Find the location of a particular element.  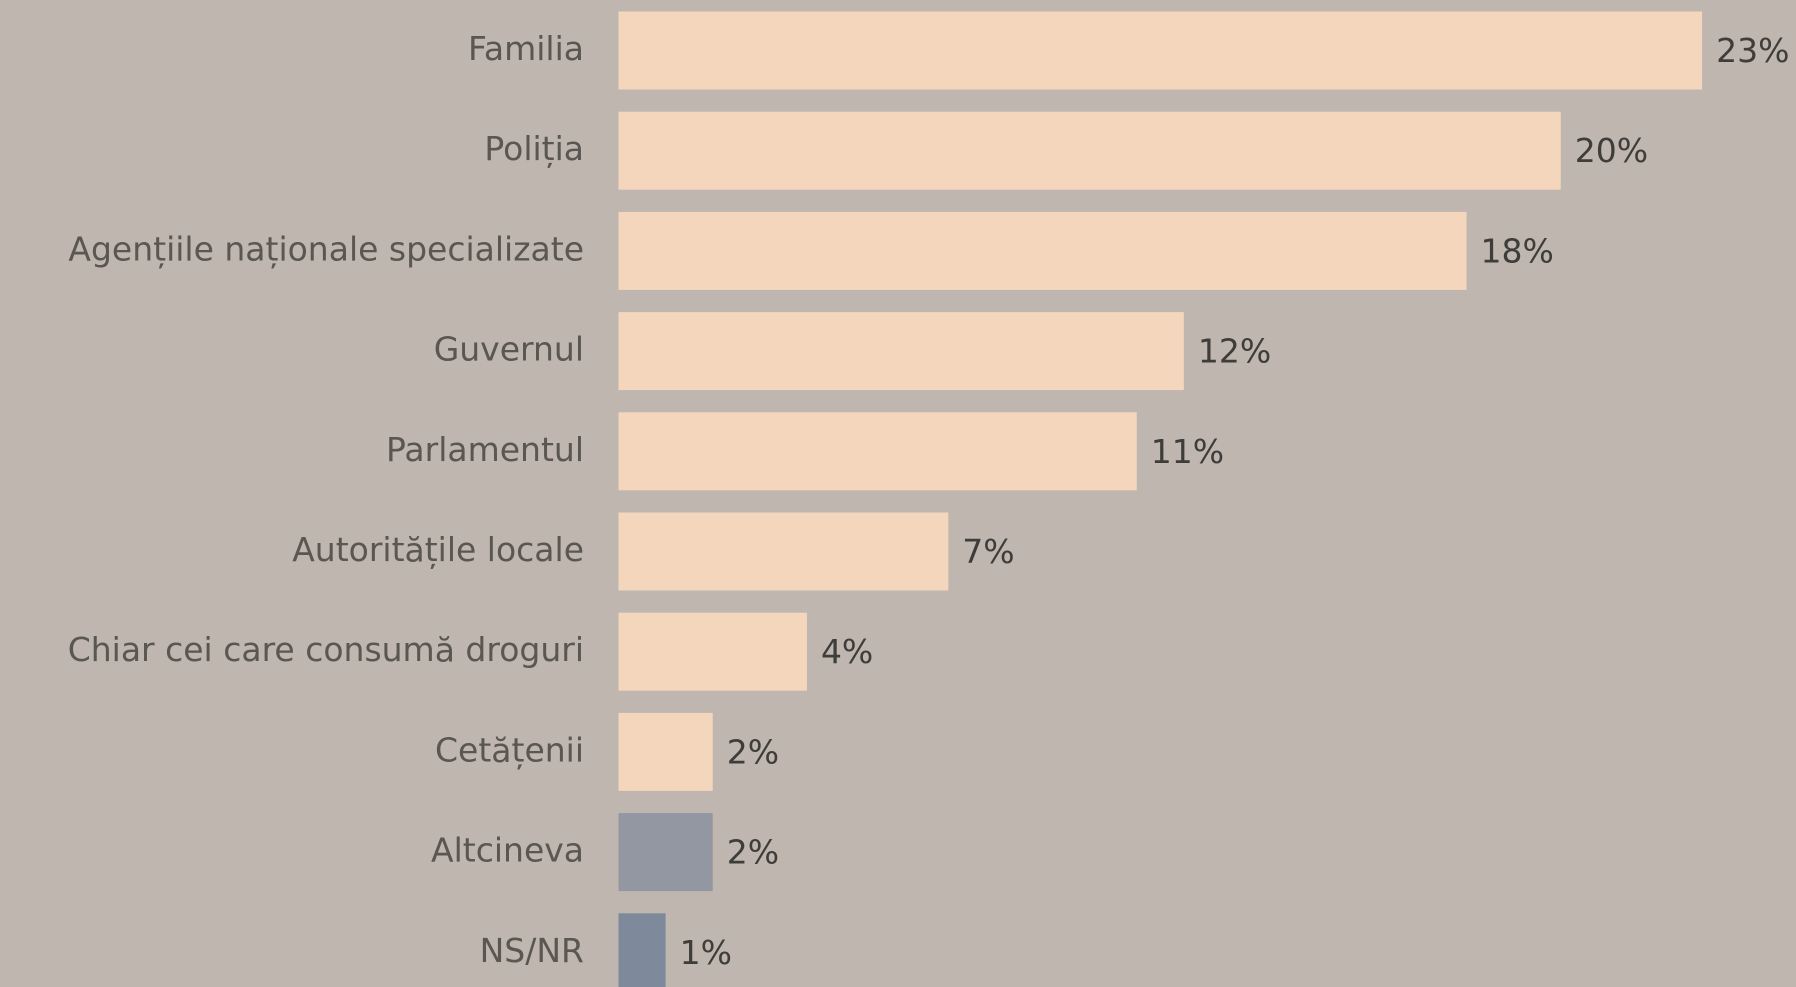

value-label: 18% is located at coordinates (1517, 250).